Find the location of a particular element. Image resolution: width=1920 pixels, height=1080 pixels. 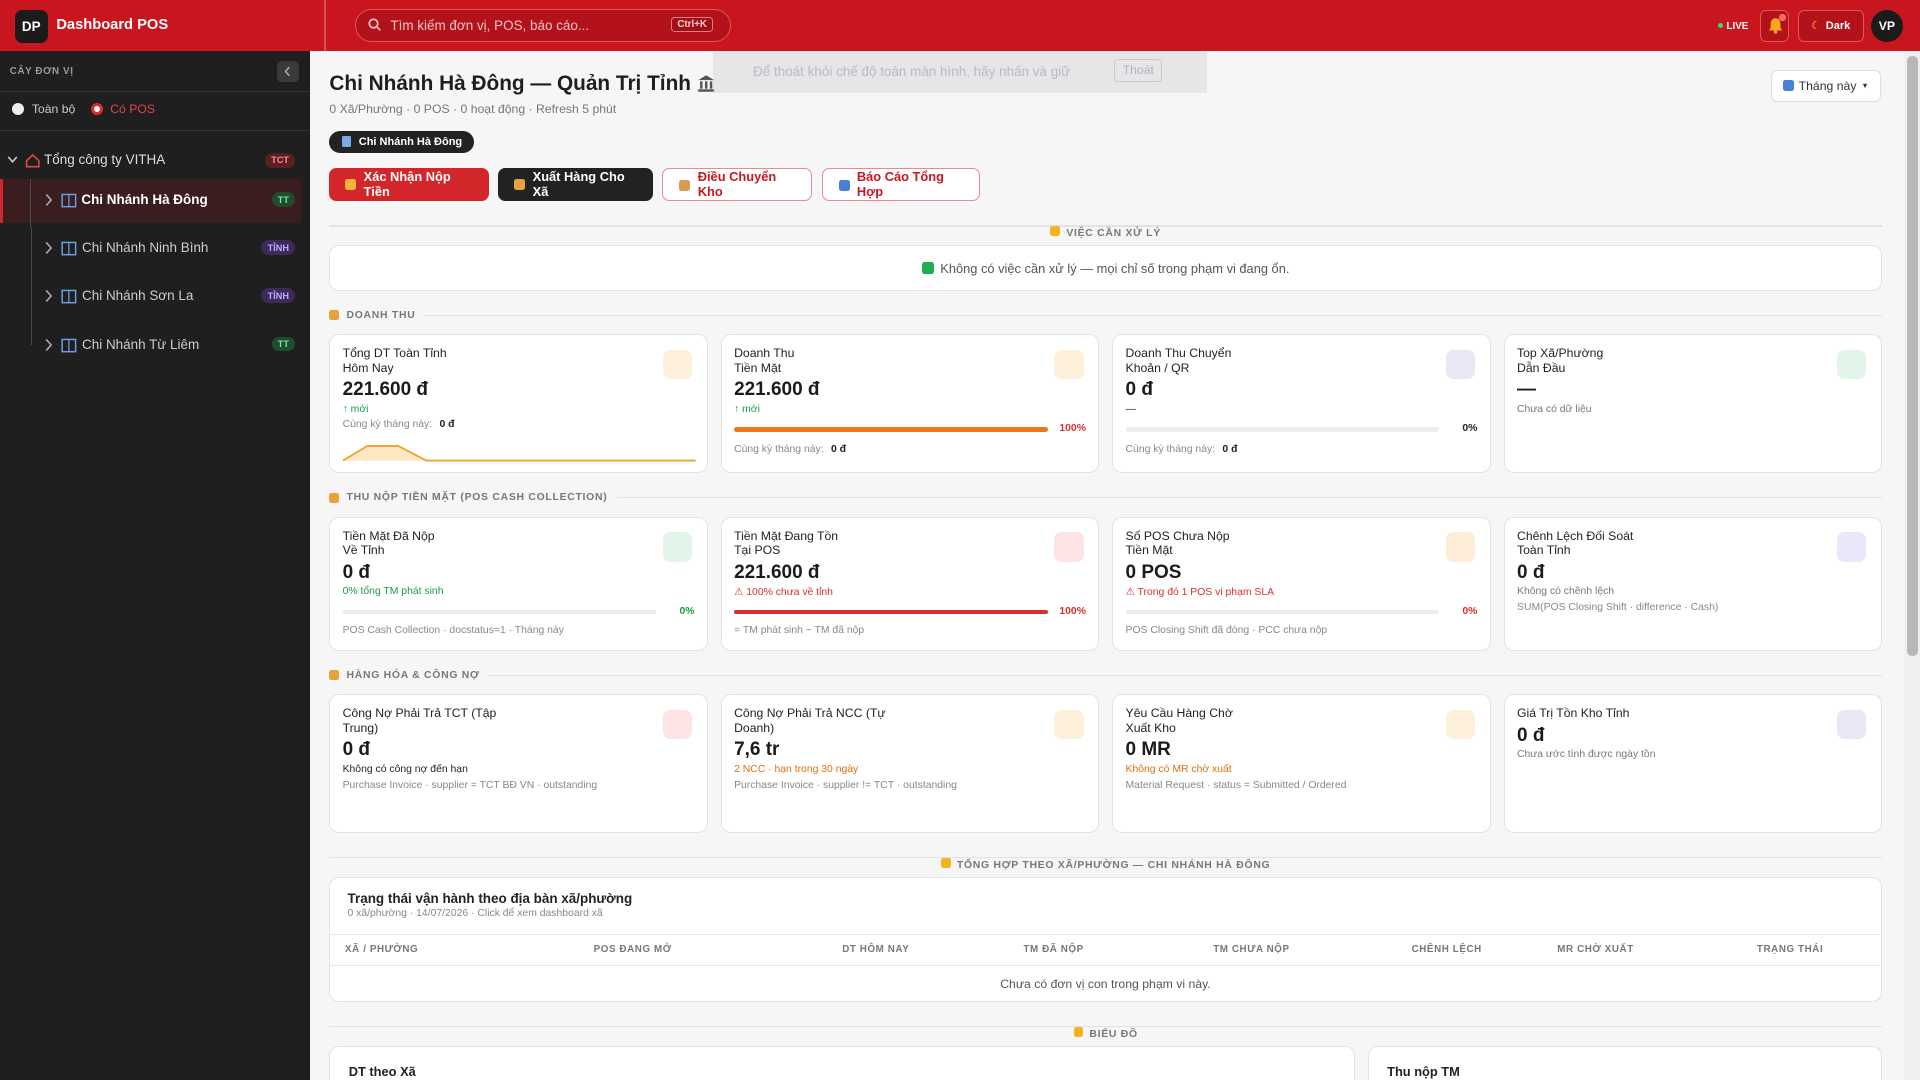

heading-text: VIỆC CẦN XỬ LÝ is located at coordinates (1113, 234).